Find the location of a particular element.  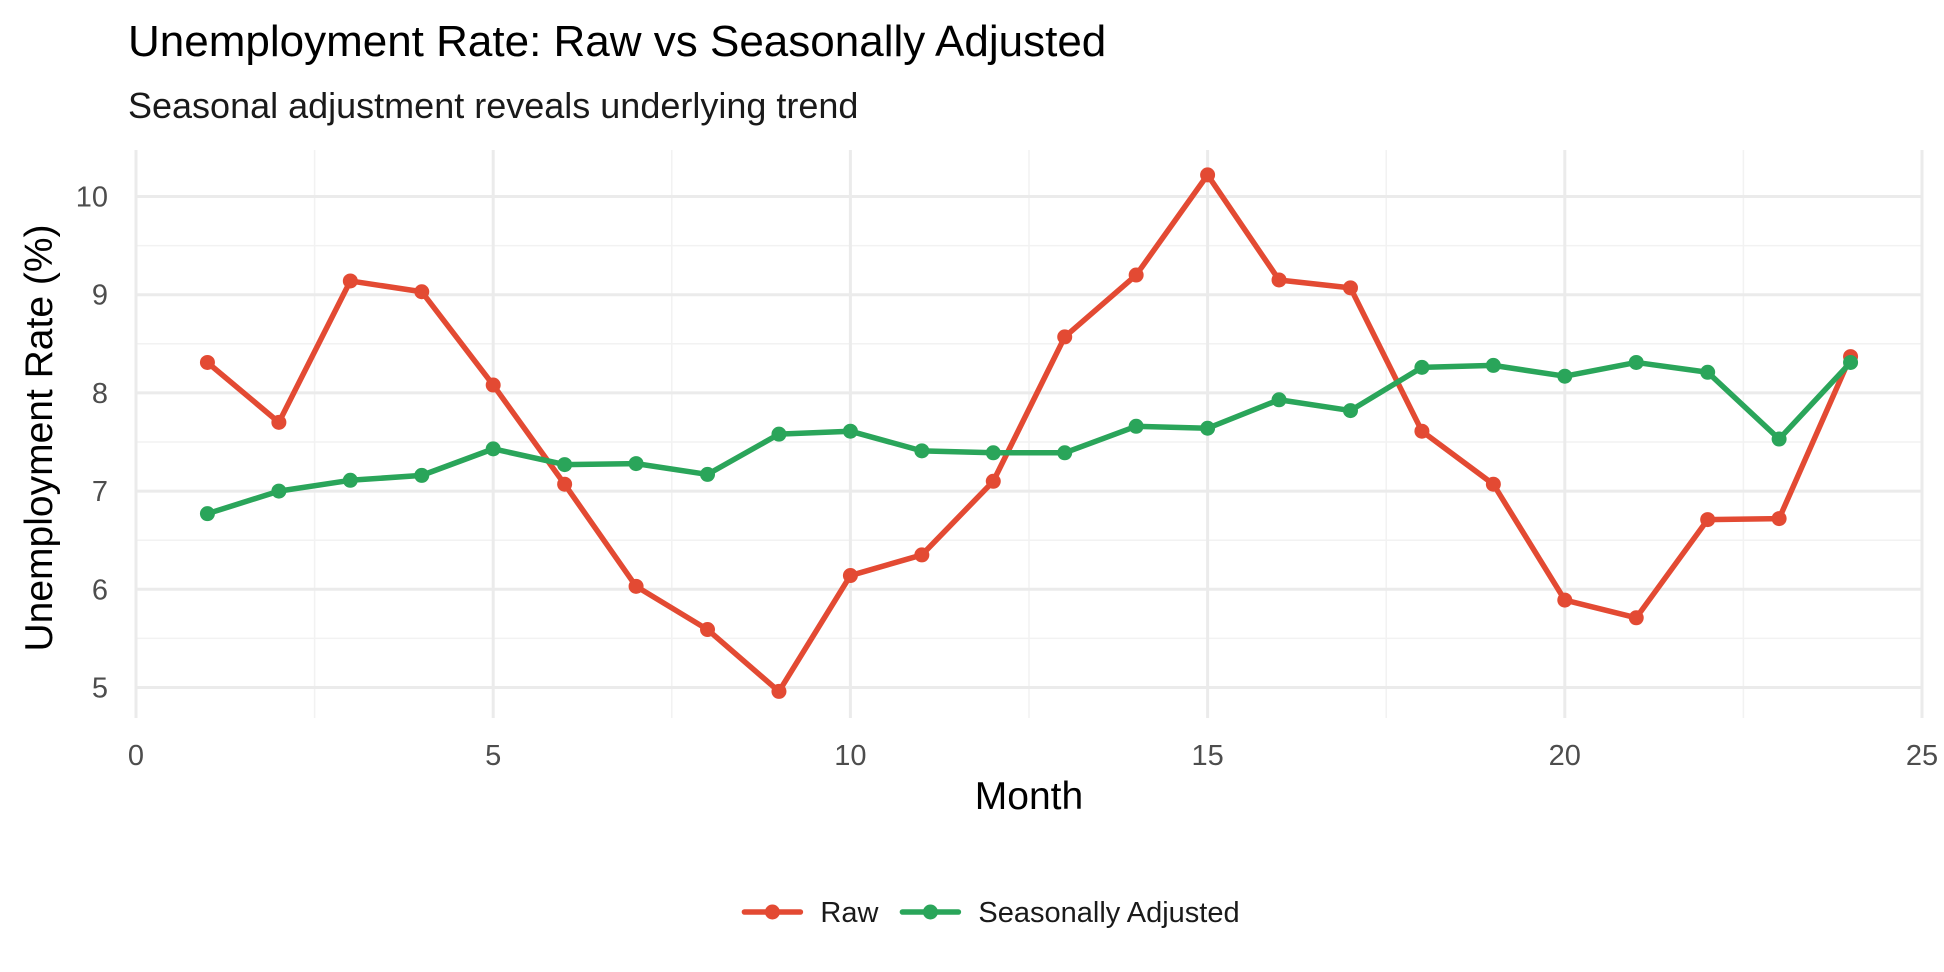

y-tick-label: 5 is located at coordinates (100, 689).